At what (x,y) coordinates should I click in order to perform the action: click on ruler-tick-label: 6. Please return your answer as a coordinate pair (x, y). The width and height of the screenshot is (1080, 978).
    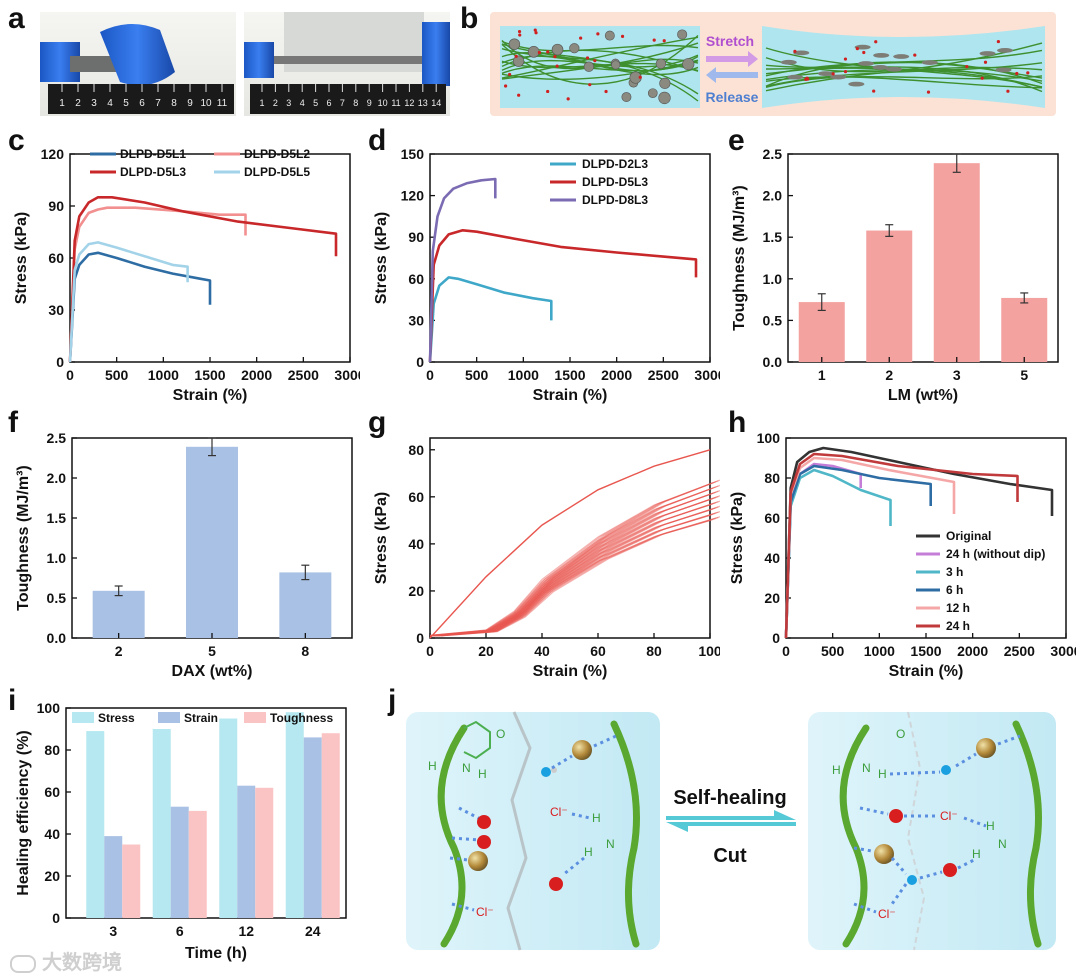
    Looking at the image, I should click on (328, 103).